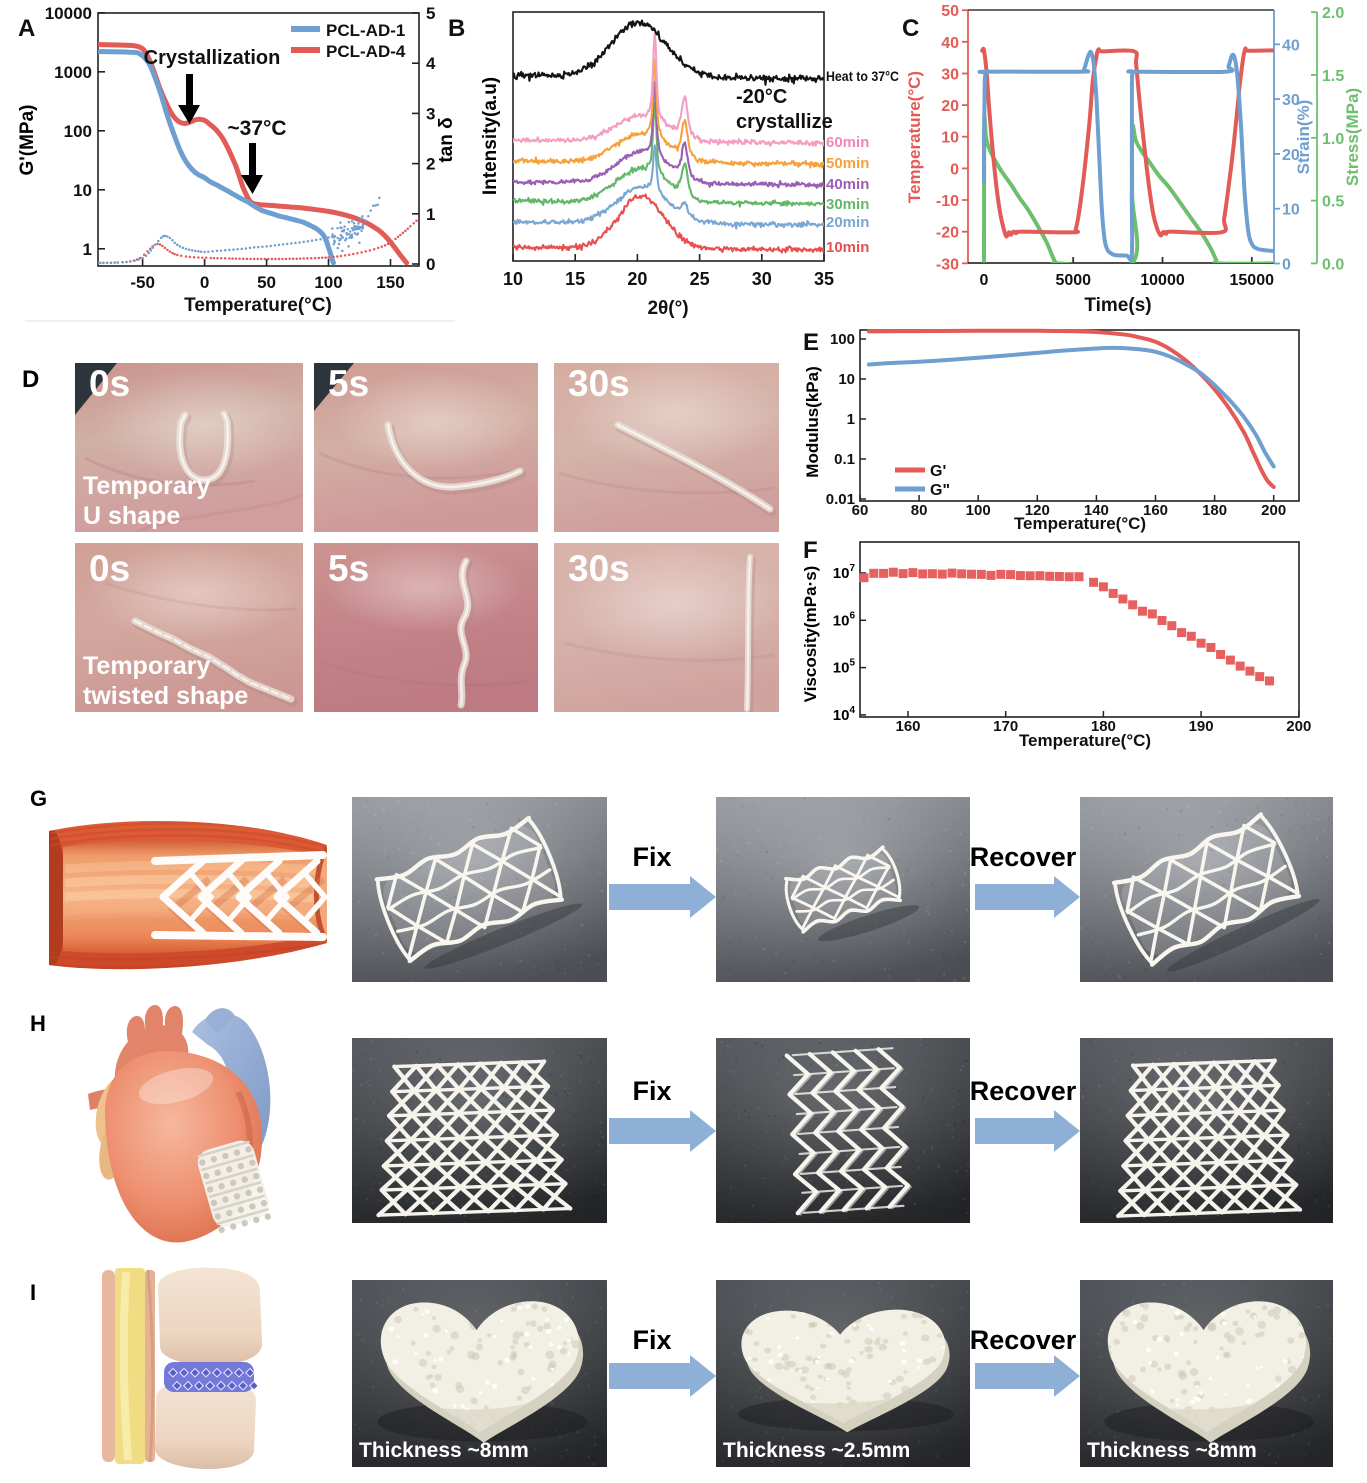 Image resolution: width=1367 pixels, height=1483 pixels. What do you see at coordinates (26, 28) in the screenshot?
I see `svg-text: A` at bounding box center [26, 28].